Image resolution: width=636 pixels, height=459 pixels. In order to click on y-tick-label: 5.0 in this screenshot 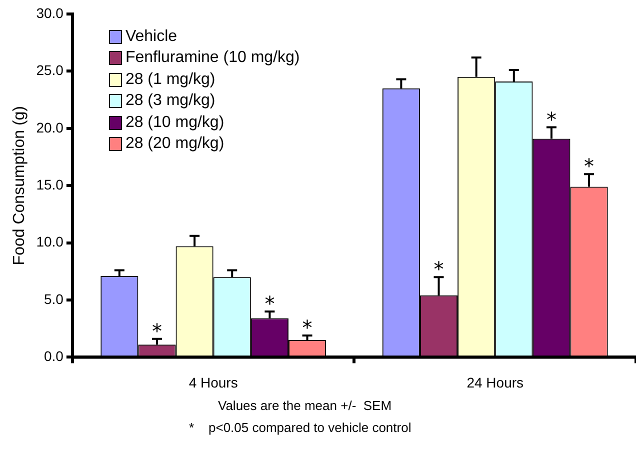, I will do `click(54, 298)`.